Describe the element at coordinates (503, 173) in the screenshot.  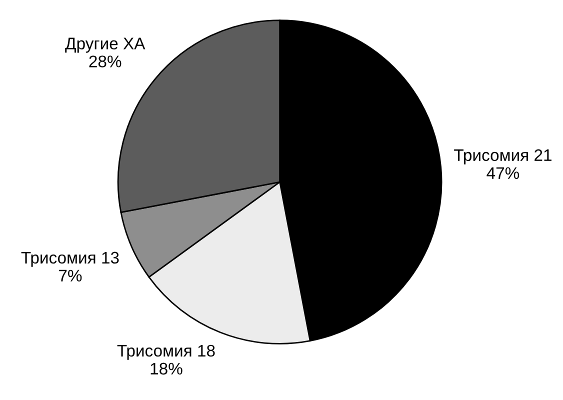
I see `data-label: 47%` at that location.